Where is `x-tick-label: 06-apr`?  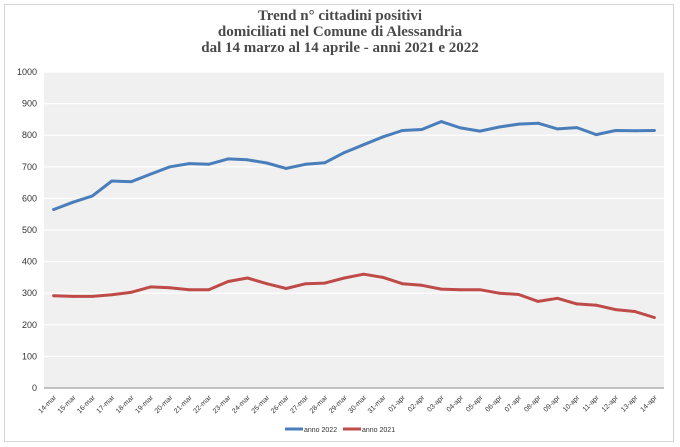
x-tick-label: 06-apr is located at coordinates (494, 404).